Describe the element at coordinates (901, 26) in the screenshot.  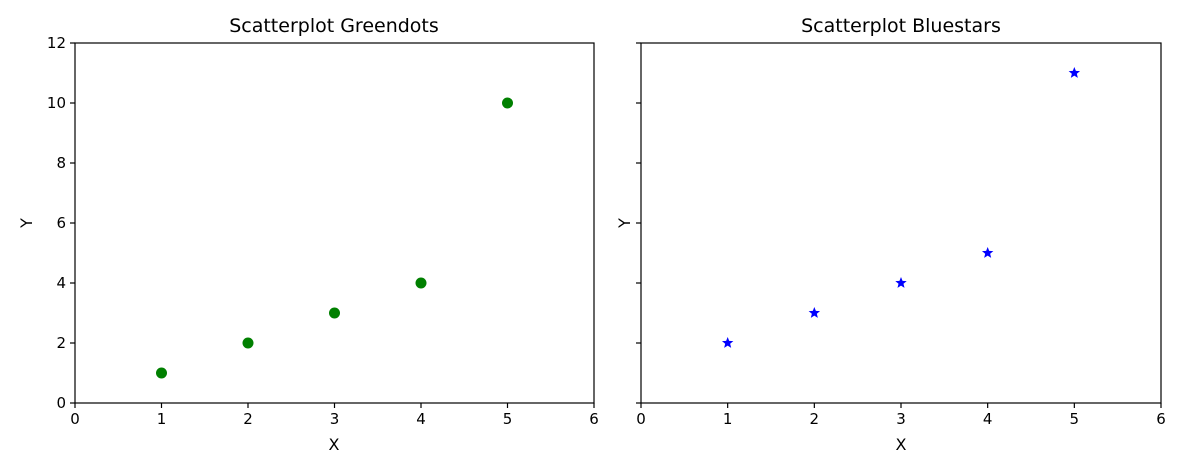
I see `chart-title: Scatterplot Bluestars` at that location.